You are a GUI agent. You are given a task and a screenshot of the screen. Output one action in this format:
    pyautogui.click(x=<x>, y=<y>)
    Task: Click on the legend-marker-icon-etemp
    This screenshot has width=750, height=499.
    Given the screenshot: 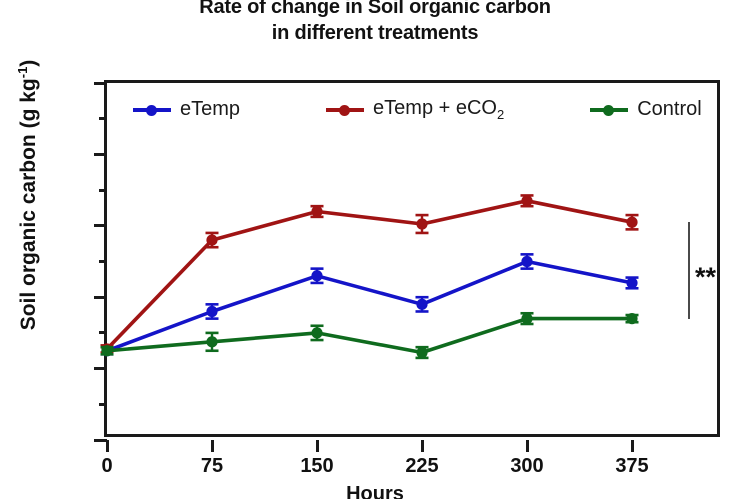 What is the action you would take?
    pyautogui.click(x=152, y=110)
    